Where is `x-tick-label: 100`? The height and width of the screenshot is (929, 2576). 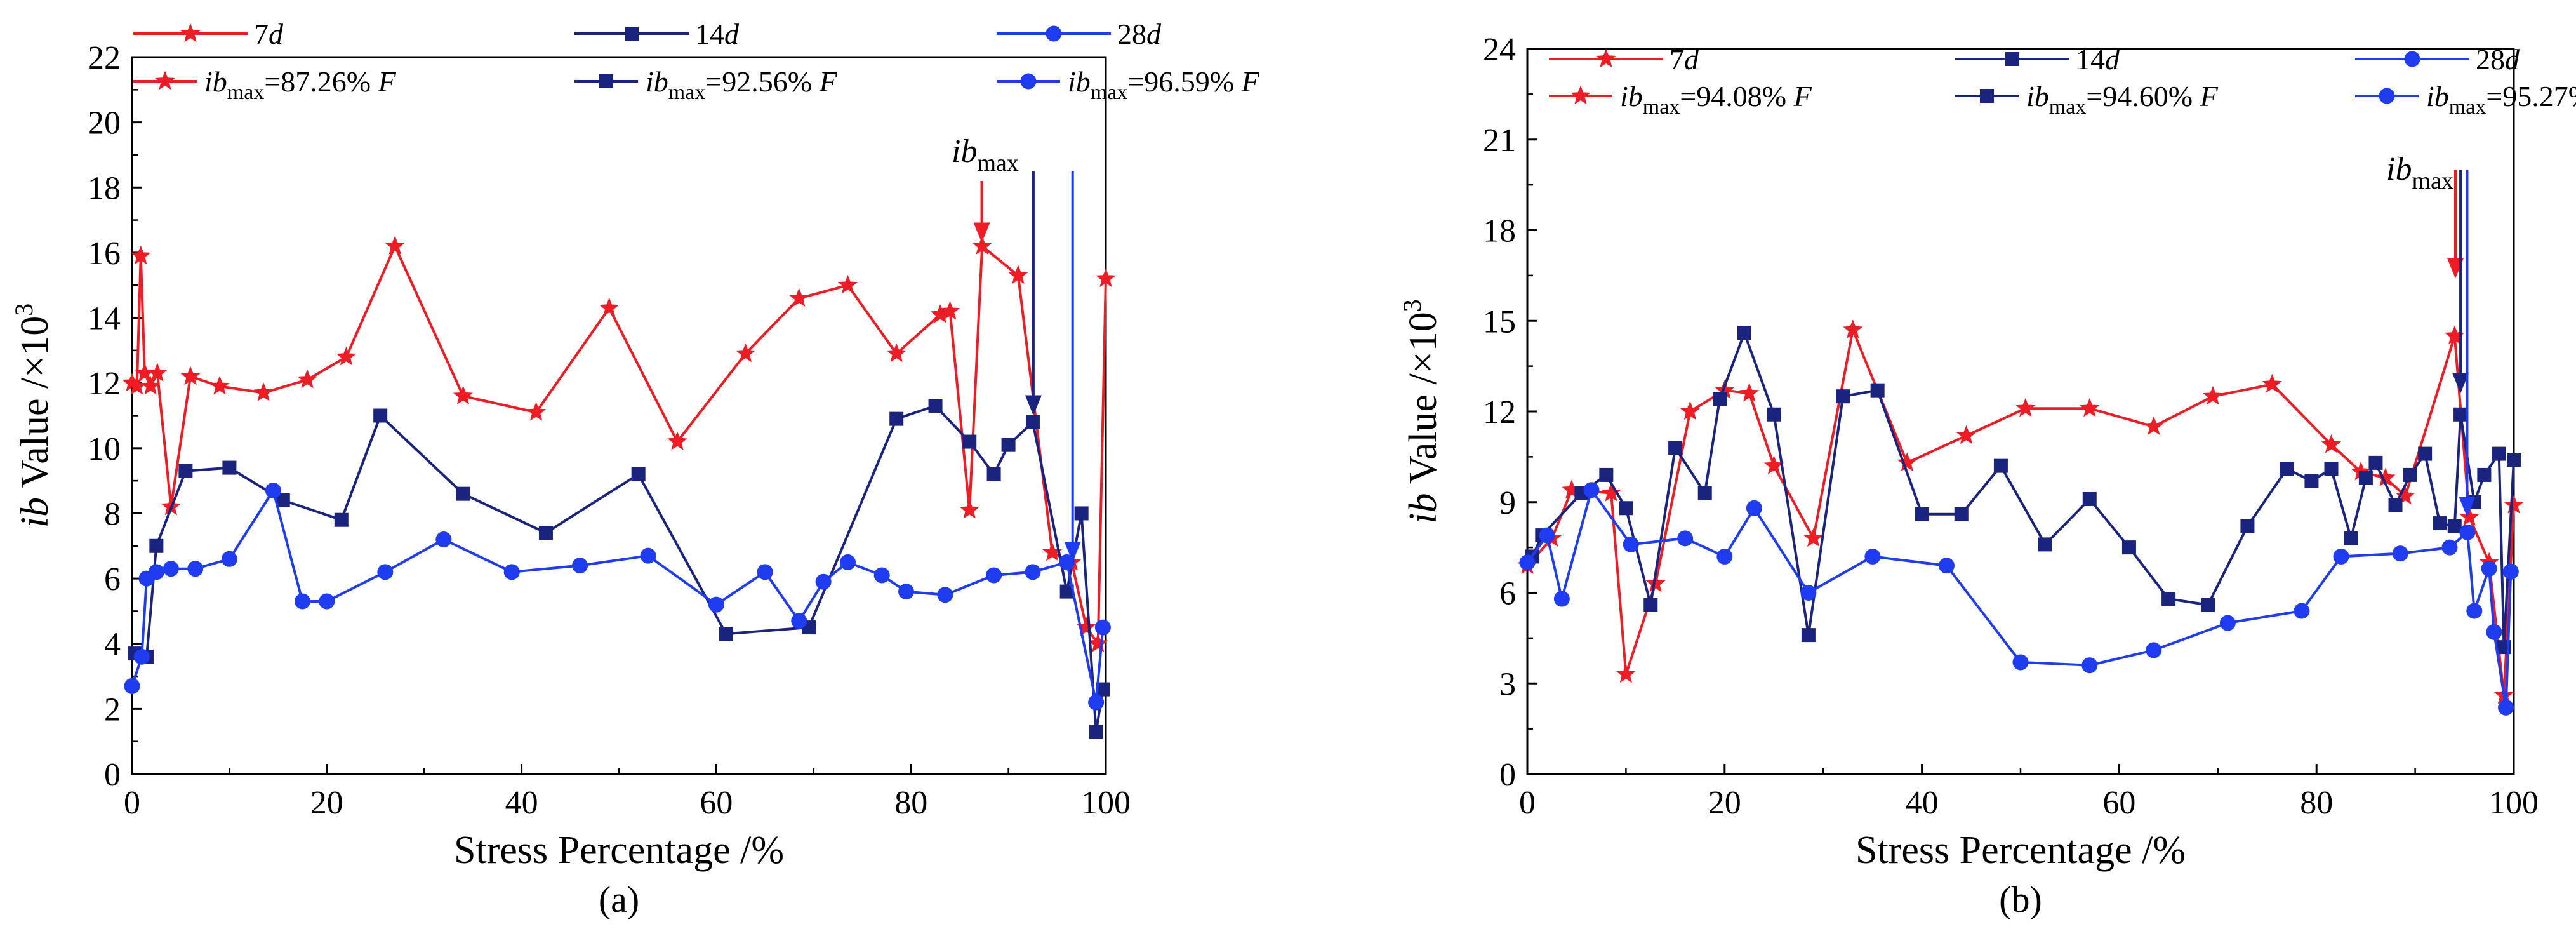
x-tick-label: 100 is located at coordinates (2514, 803).